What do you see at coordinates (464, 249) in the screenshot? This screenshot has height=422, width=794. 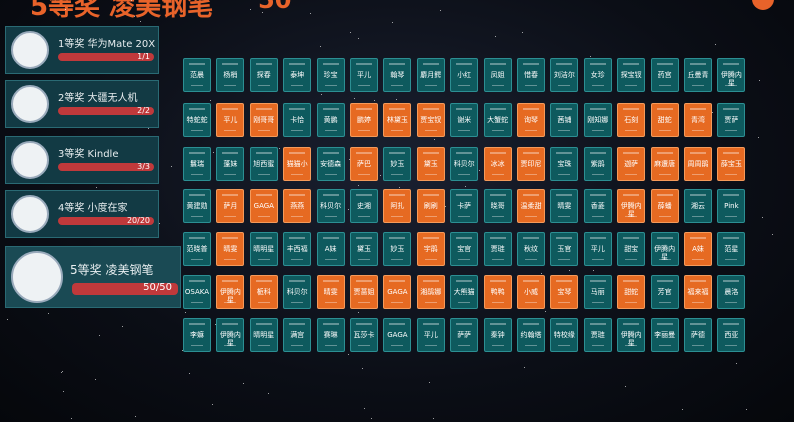 I see `card-name: 宝官` at bounding box center [464, 249].